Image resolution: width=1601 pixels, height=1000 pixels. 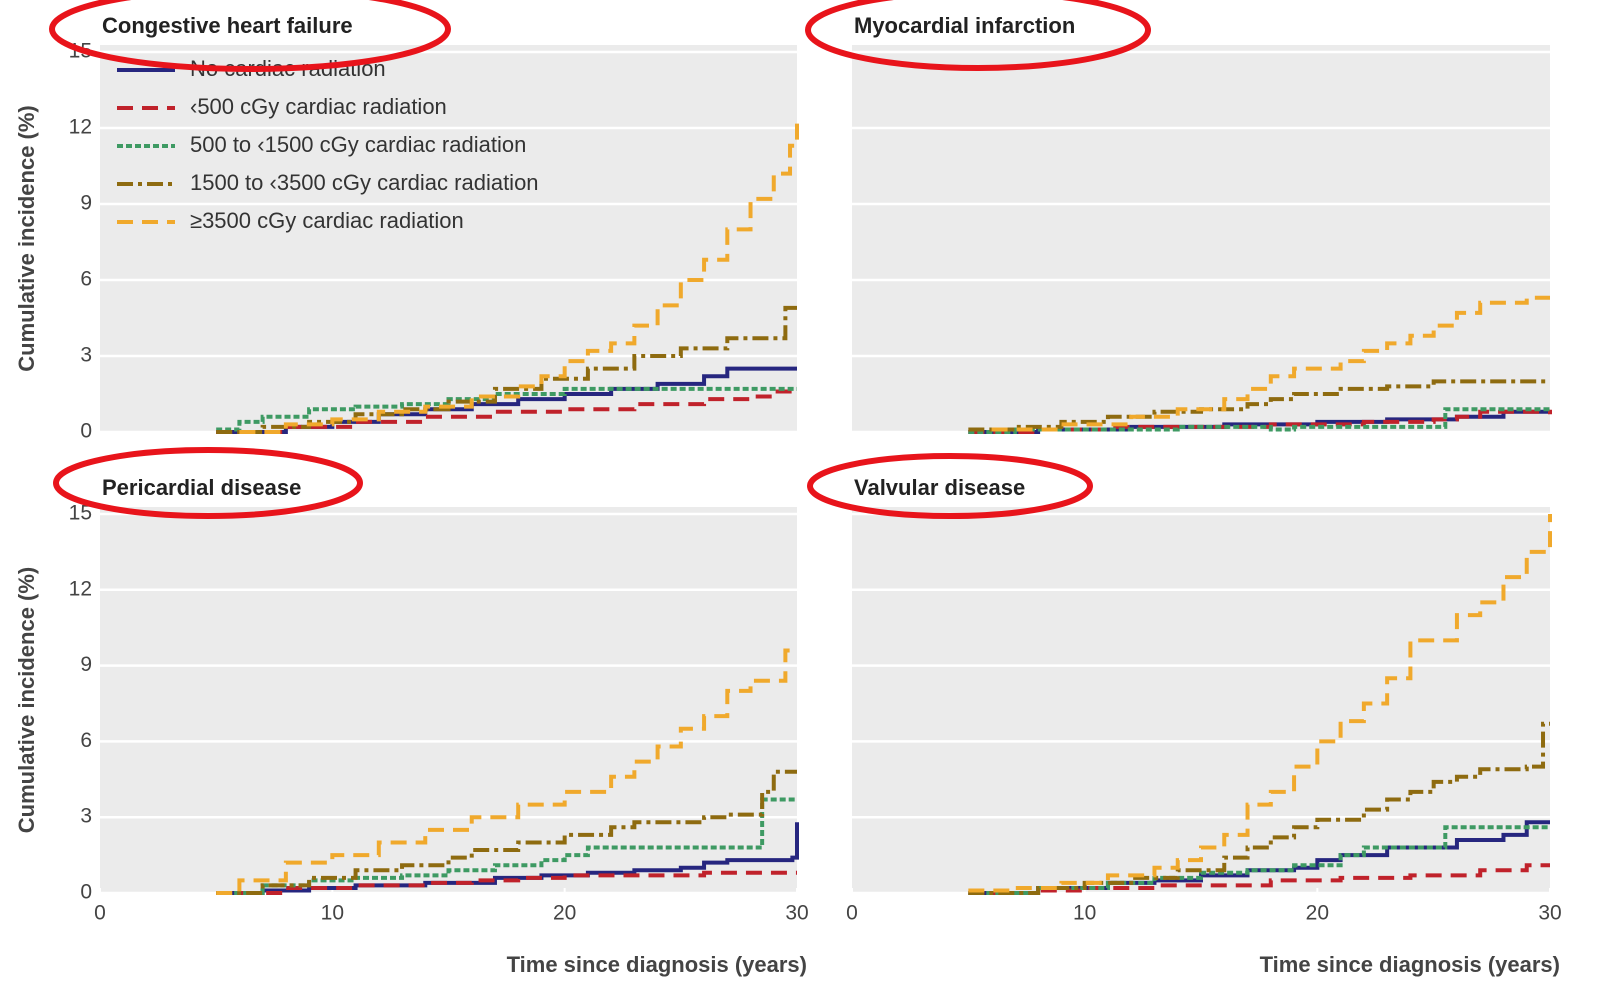 I want to click on legend-label: ‹500 cGy cardiac radiation, so click(x=318, y=106).